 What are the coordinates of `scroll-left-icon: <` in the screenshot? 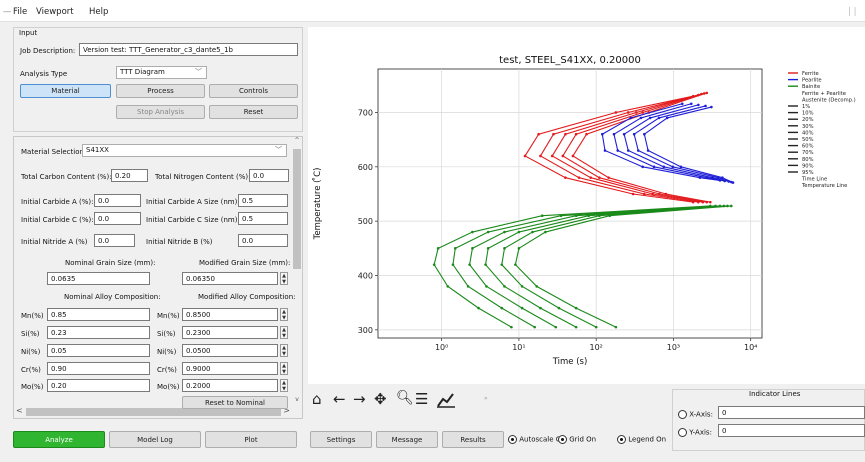 It's located at (19, 410).